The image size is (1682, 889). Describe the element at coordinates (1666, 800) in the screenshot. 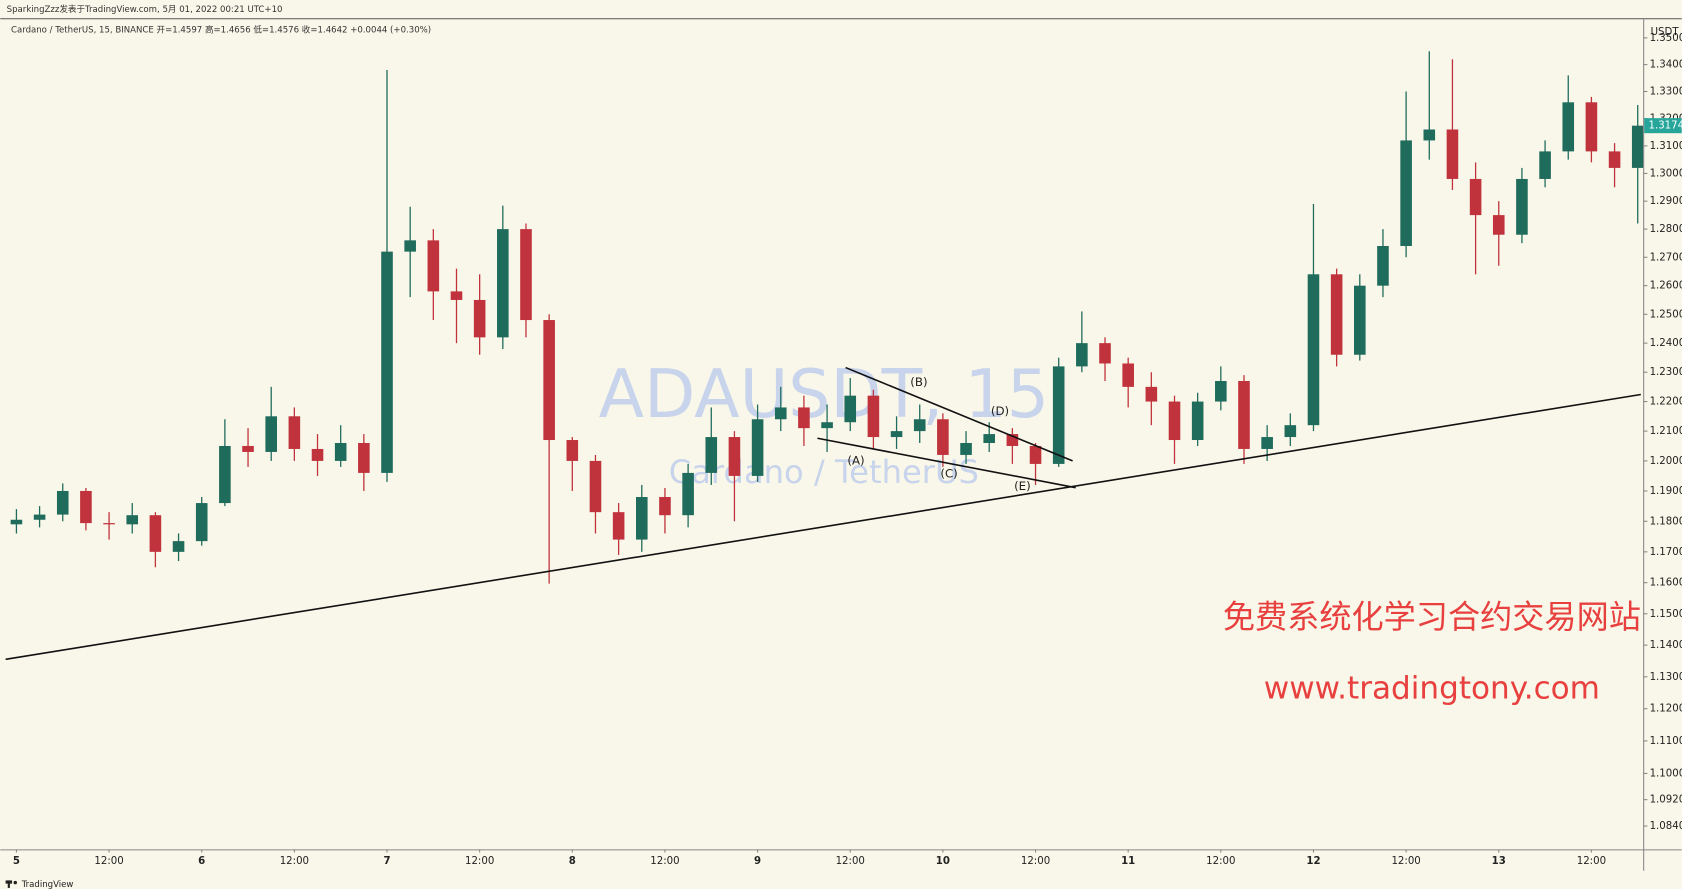

I see `y-tick-label: 1.0920` at that location.